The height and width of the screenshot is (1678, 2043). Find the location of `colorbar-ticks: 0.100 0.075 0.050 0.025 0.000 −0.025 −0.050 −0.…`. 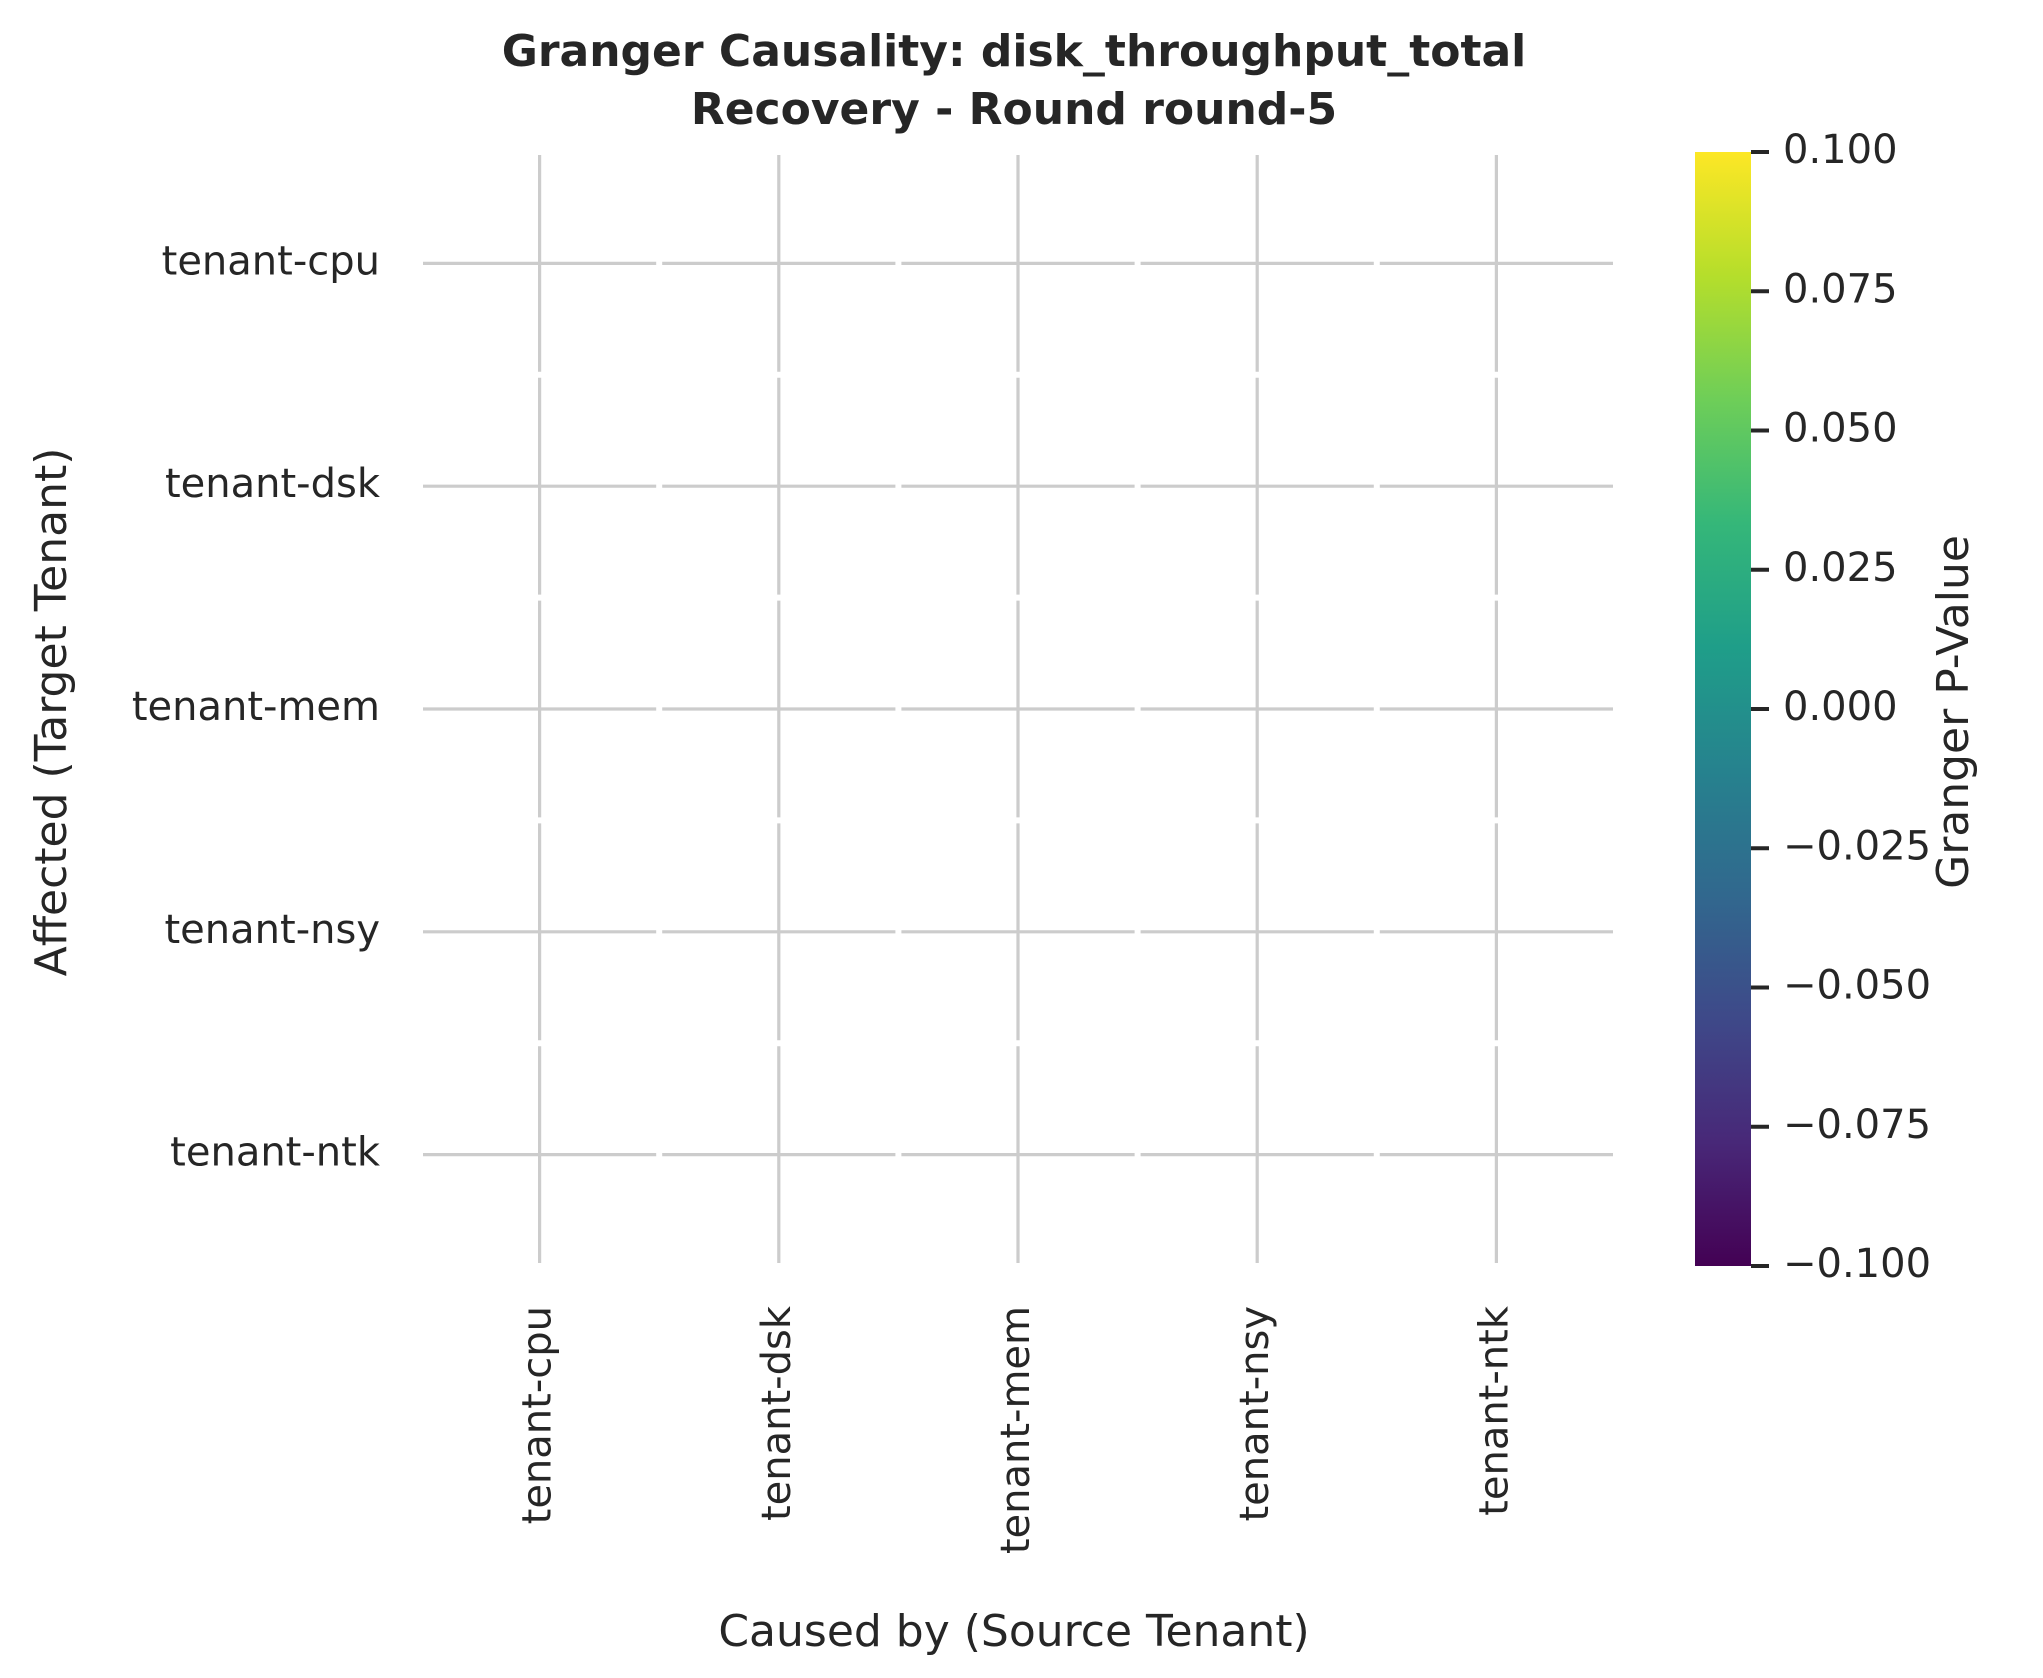

colorbar-ticks: 0.100 0.075 0.050 0.025 0.000 −0.025 −0.050 −0.… is located at coordinates (1841, 707).